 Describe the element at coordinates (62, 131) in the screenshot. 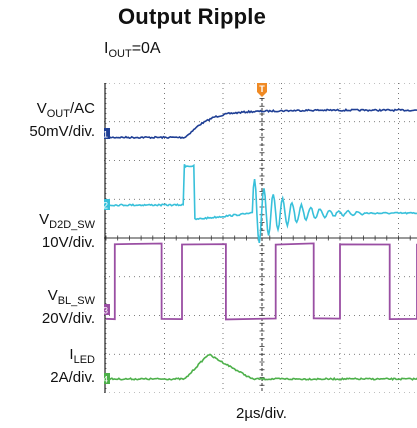

I see `vout-scale: 50mV/div.` at that location.